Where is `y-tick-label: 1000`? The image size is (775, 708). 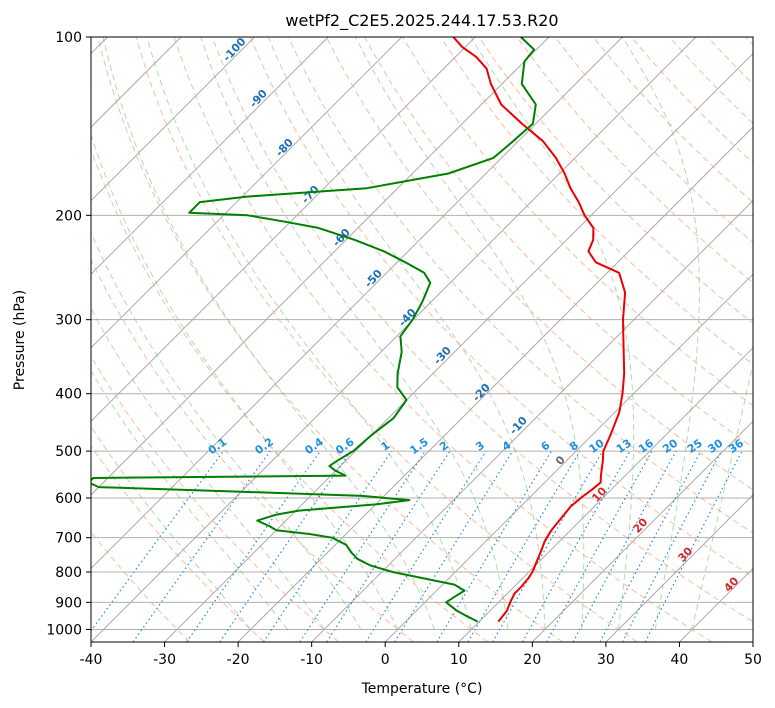 y-tick-label: 1000 is located at coordinates (64, 630).